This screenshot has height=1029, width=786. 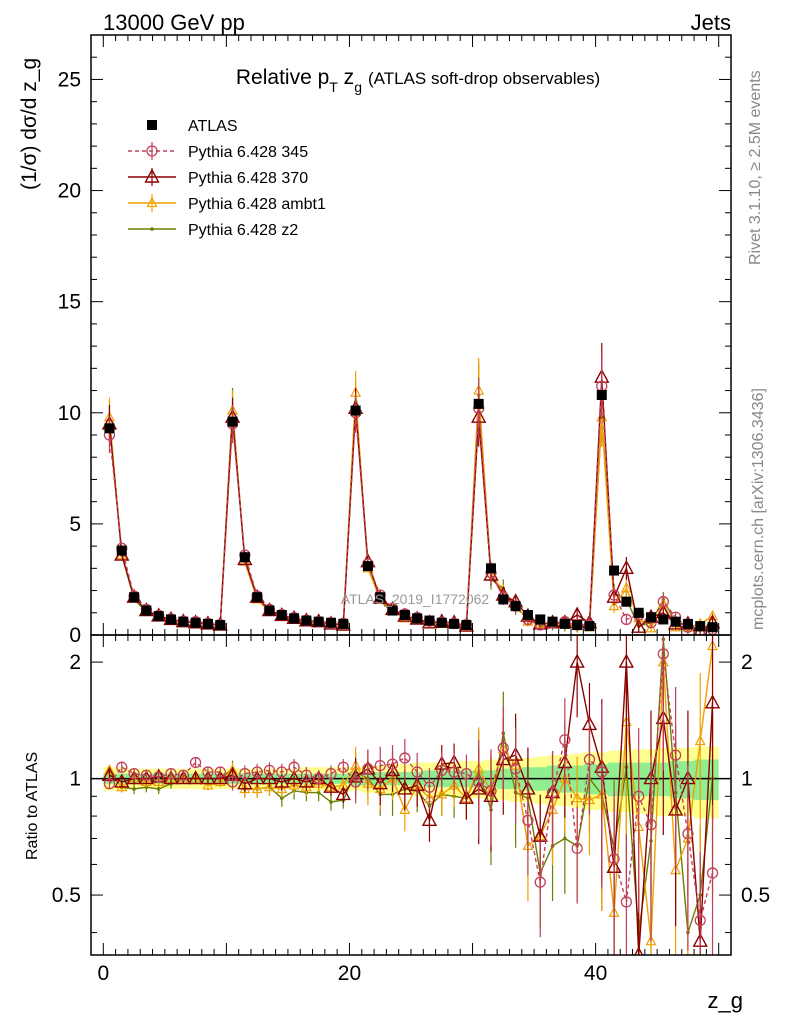 I want to click on ratio-y-tick-label: 0.5, so click(x=66, y=895).